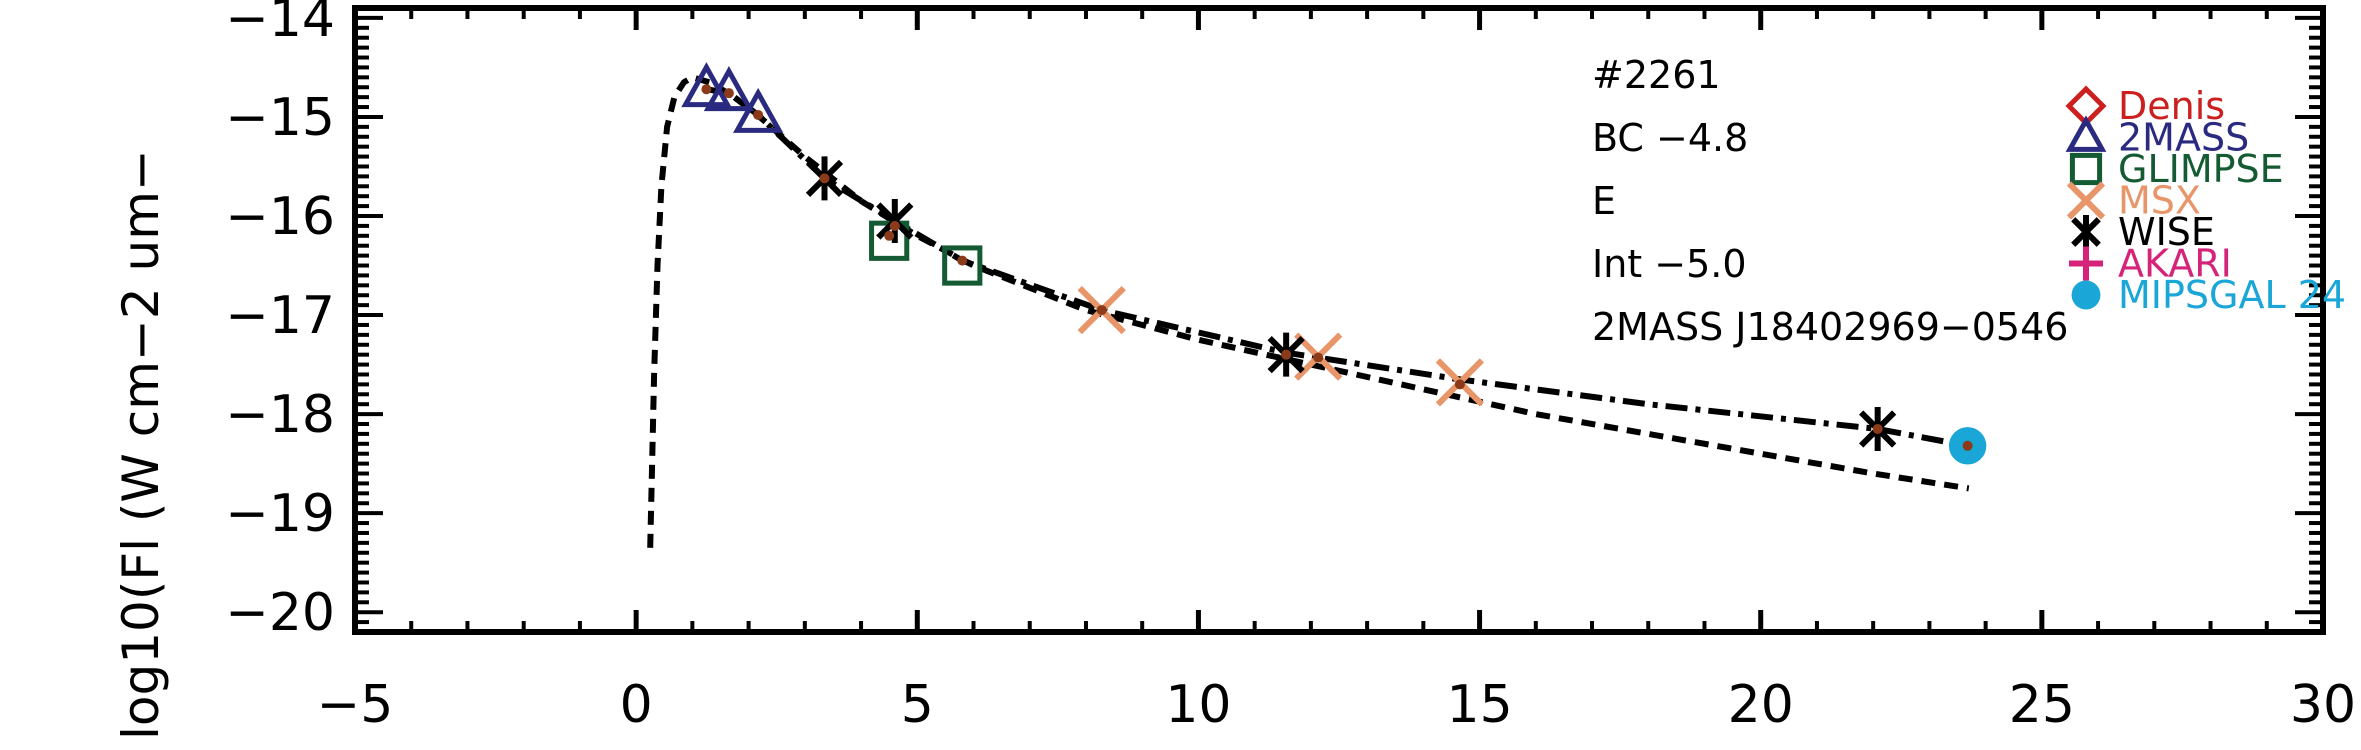 The image size is (2361, 750). I want to click on y-tick-label: −17, so click(280, 316).